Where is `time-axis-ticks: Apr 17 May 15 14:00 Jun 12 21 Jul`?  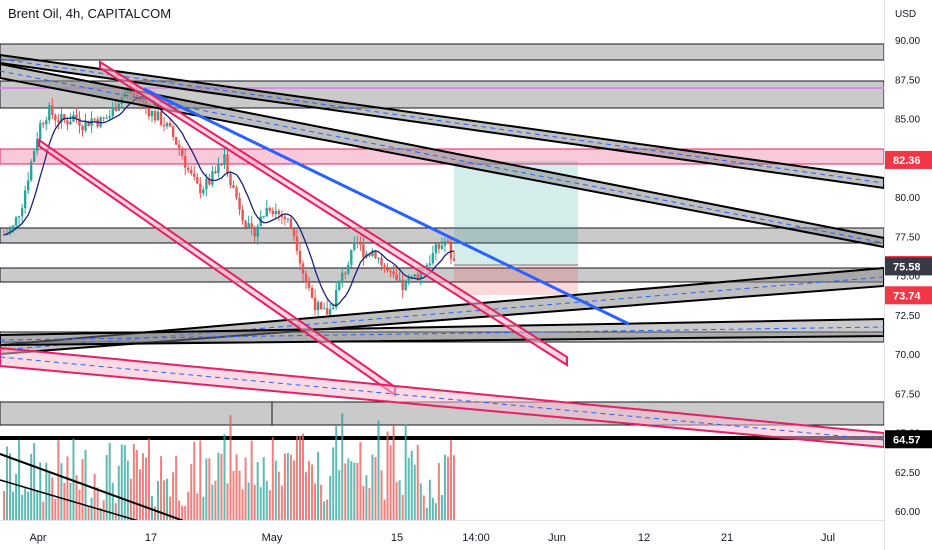
time-axis-ticks: Apr 17 May 15 14:00 Jun 12 21 Jul is located at coordinates (432, 538).